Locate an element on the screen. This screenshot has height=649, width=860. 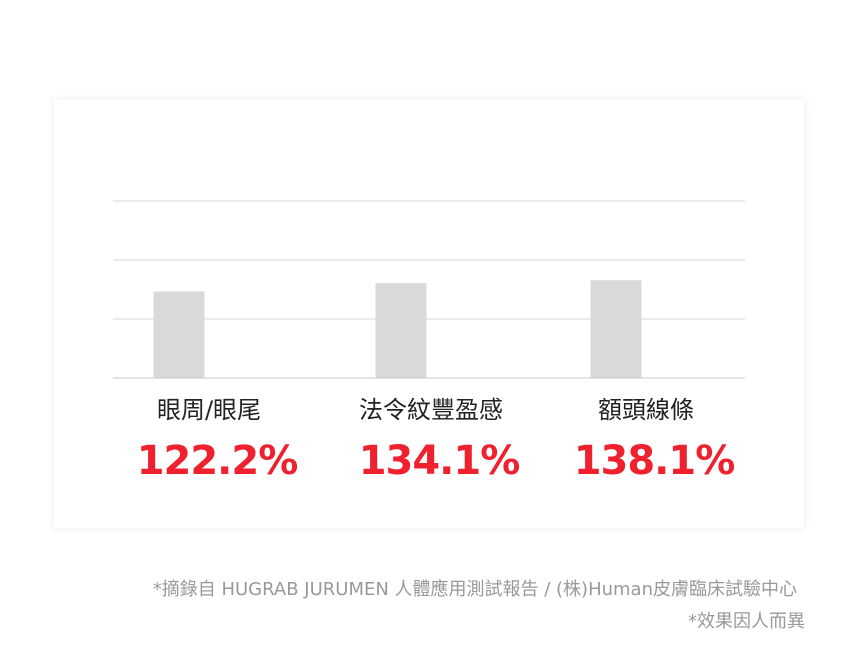
bars is located at coordinates (397, 329).